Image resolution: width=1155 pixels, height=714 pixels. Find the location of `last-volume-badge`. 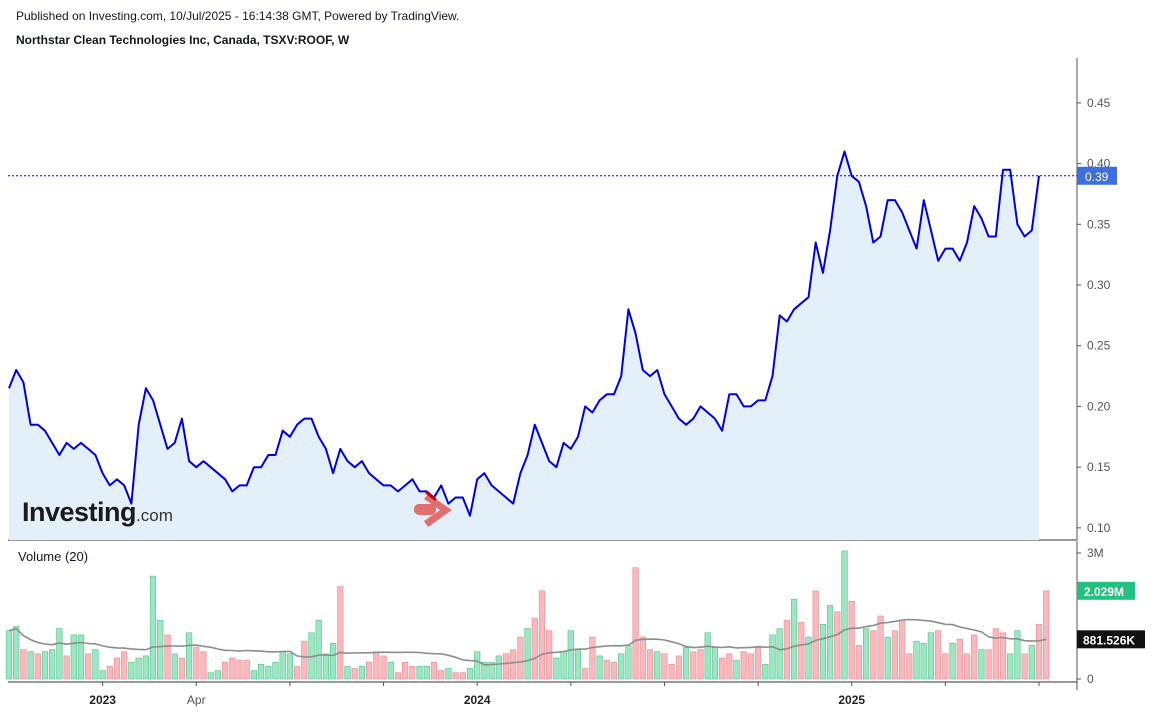

last-volume-badge is located at coordinates (1106, 590).